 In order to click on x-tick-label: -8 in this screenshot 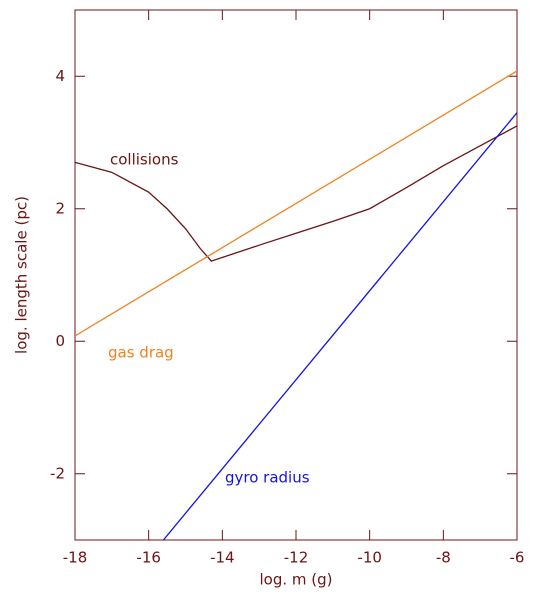, I will do `click(443, 558)`.